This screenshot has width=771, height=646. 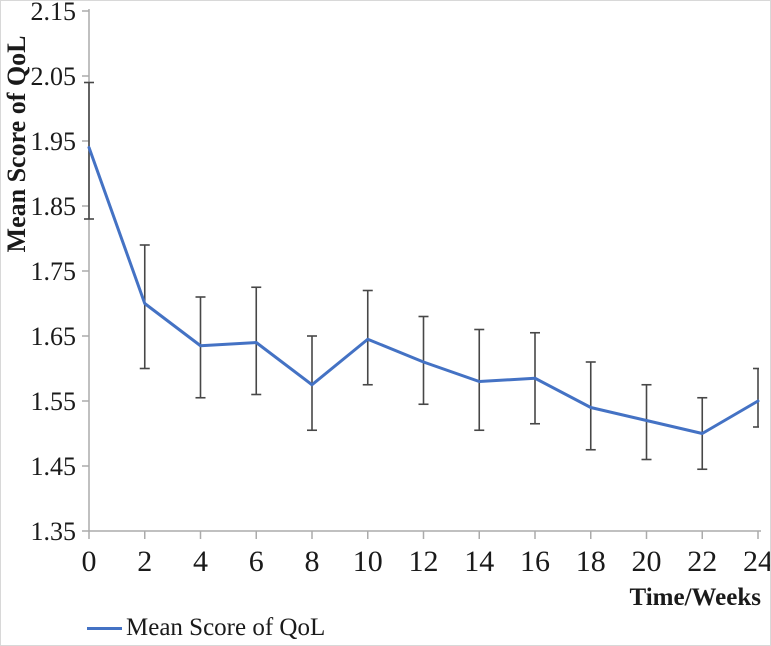 I want to click on y-axis-title: Mean Score of QoL, so click(x=16, y=144).